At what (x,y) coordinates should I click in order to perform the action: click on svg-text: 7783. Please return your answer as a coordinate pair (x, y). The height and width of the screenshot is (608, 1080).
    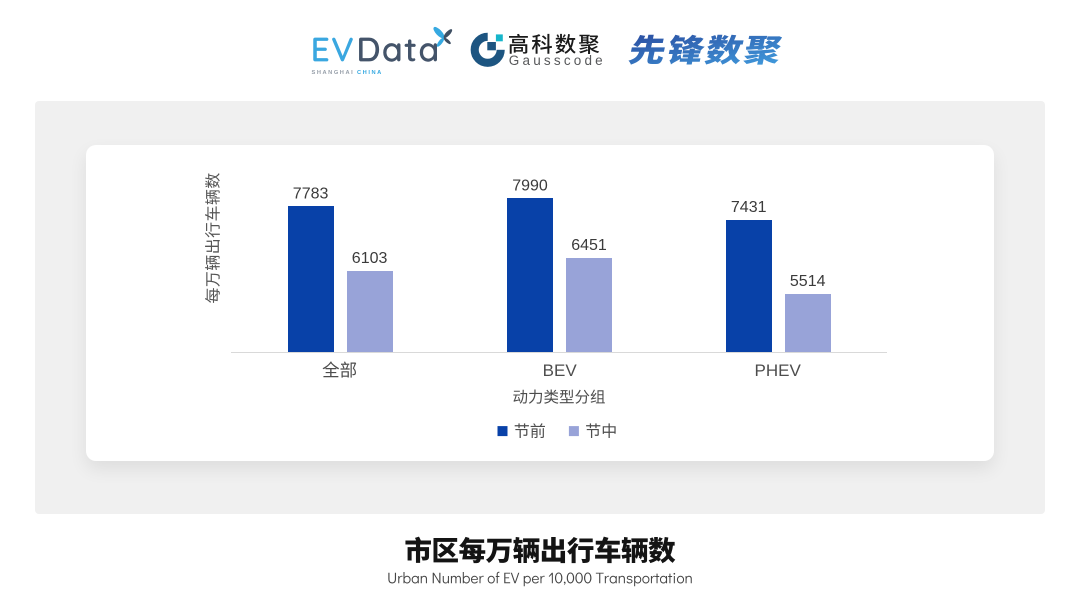
    Looking at the image, I should click on (311, 194).